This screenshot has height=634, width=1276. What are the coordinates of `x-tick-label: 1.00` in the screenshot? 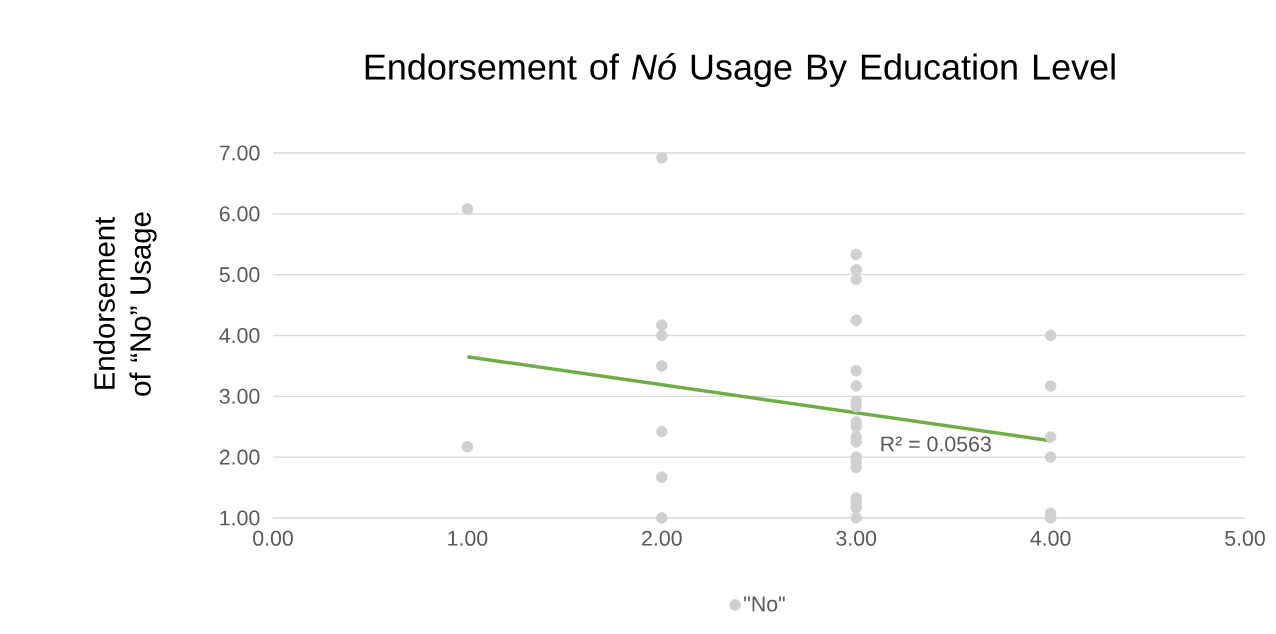 It's located at (468, 538).